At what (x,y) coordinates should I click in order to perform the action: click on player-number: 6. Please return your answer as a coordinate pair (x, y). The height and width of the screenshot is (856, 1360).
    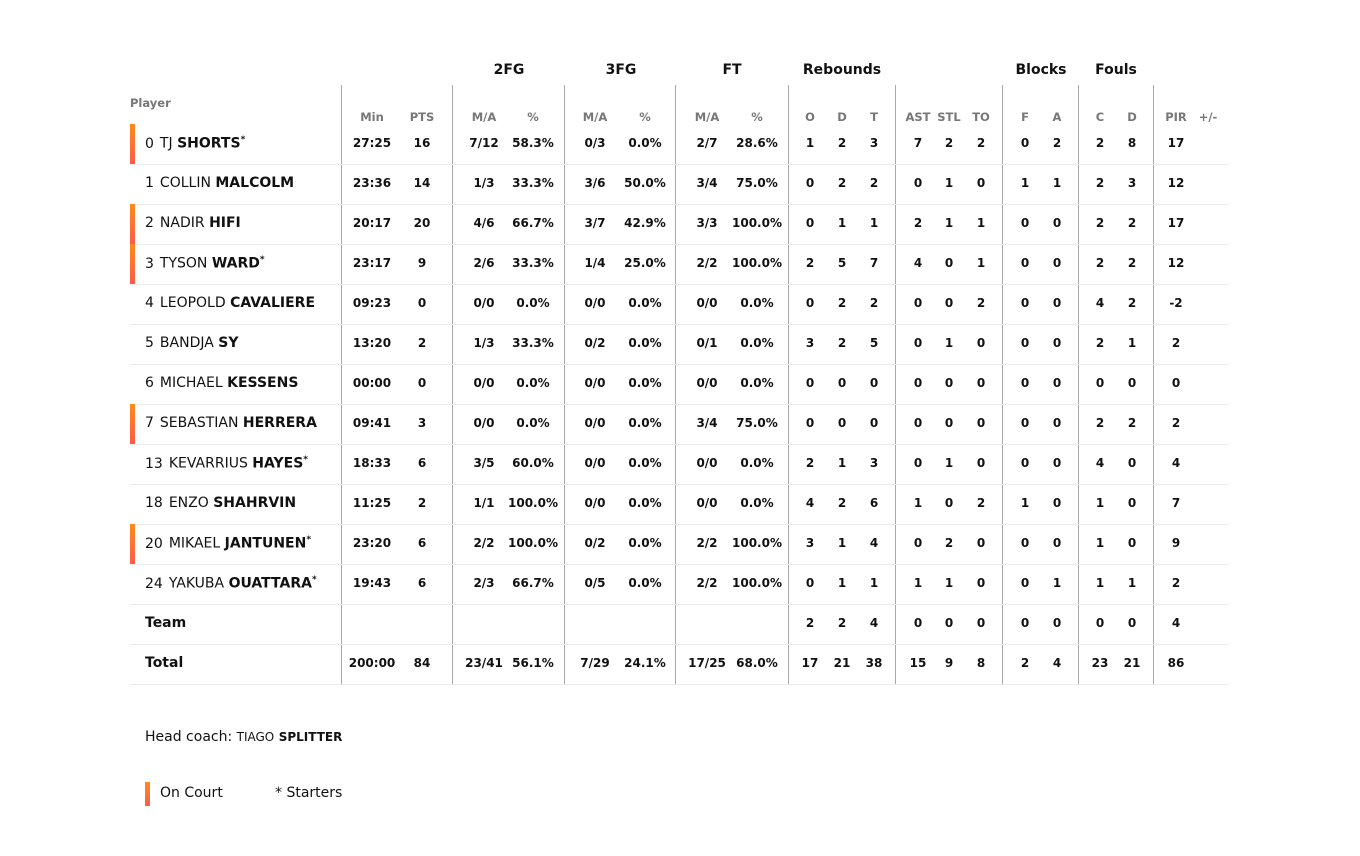
    Looking at the image, I should click on (149, 383).